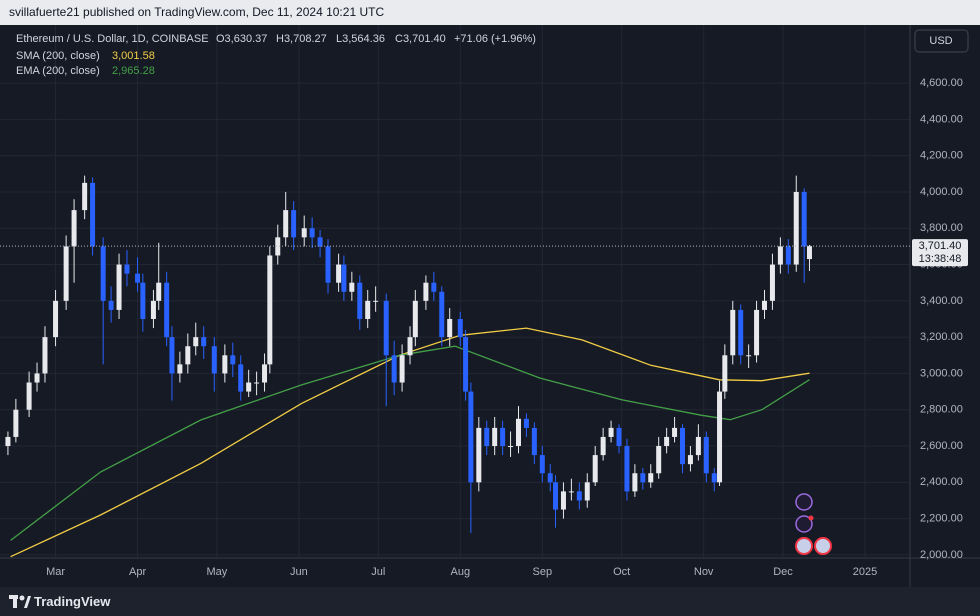 The width and height of the screenshot is (980, 616). What do you see at coordinates (783, 572) in the screenshot?
I see `x-tick-label: Dec` at bounding box center [783, 572].